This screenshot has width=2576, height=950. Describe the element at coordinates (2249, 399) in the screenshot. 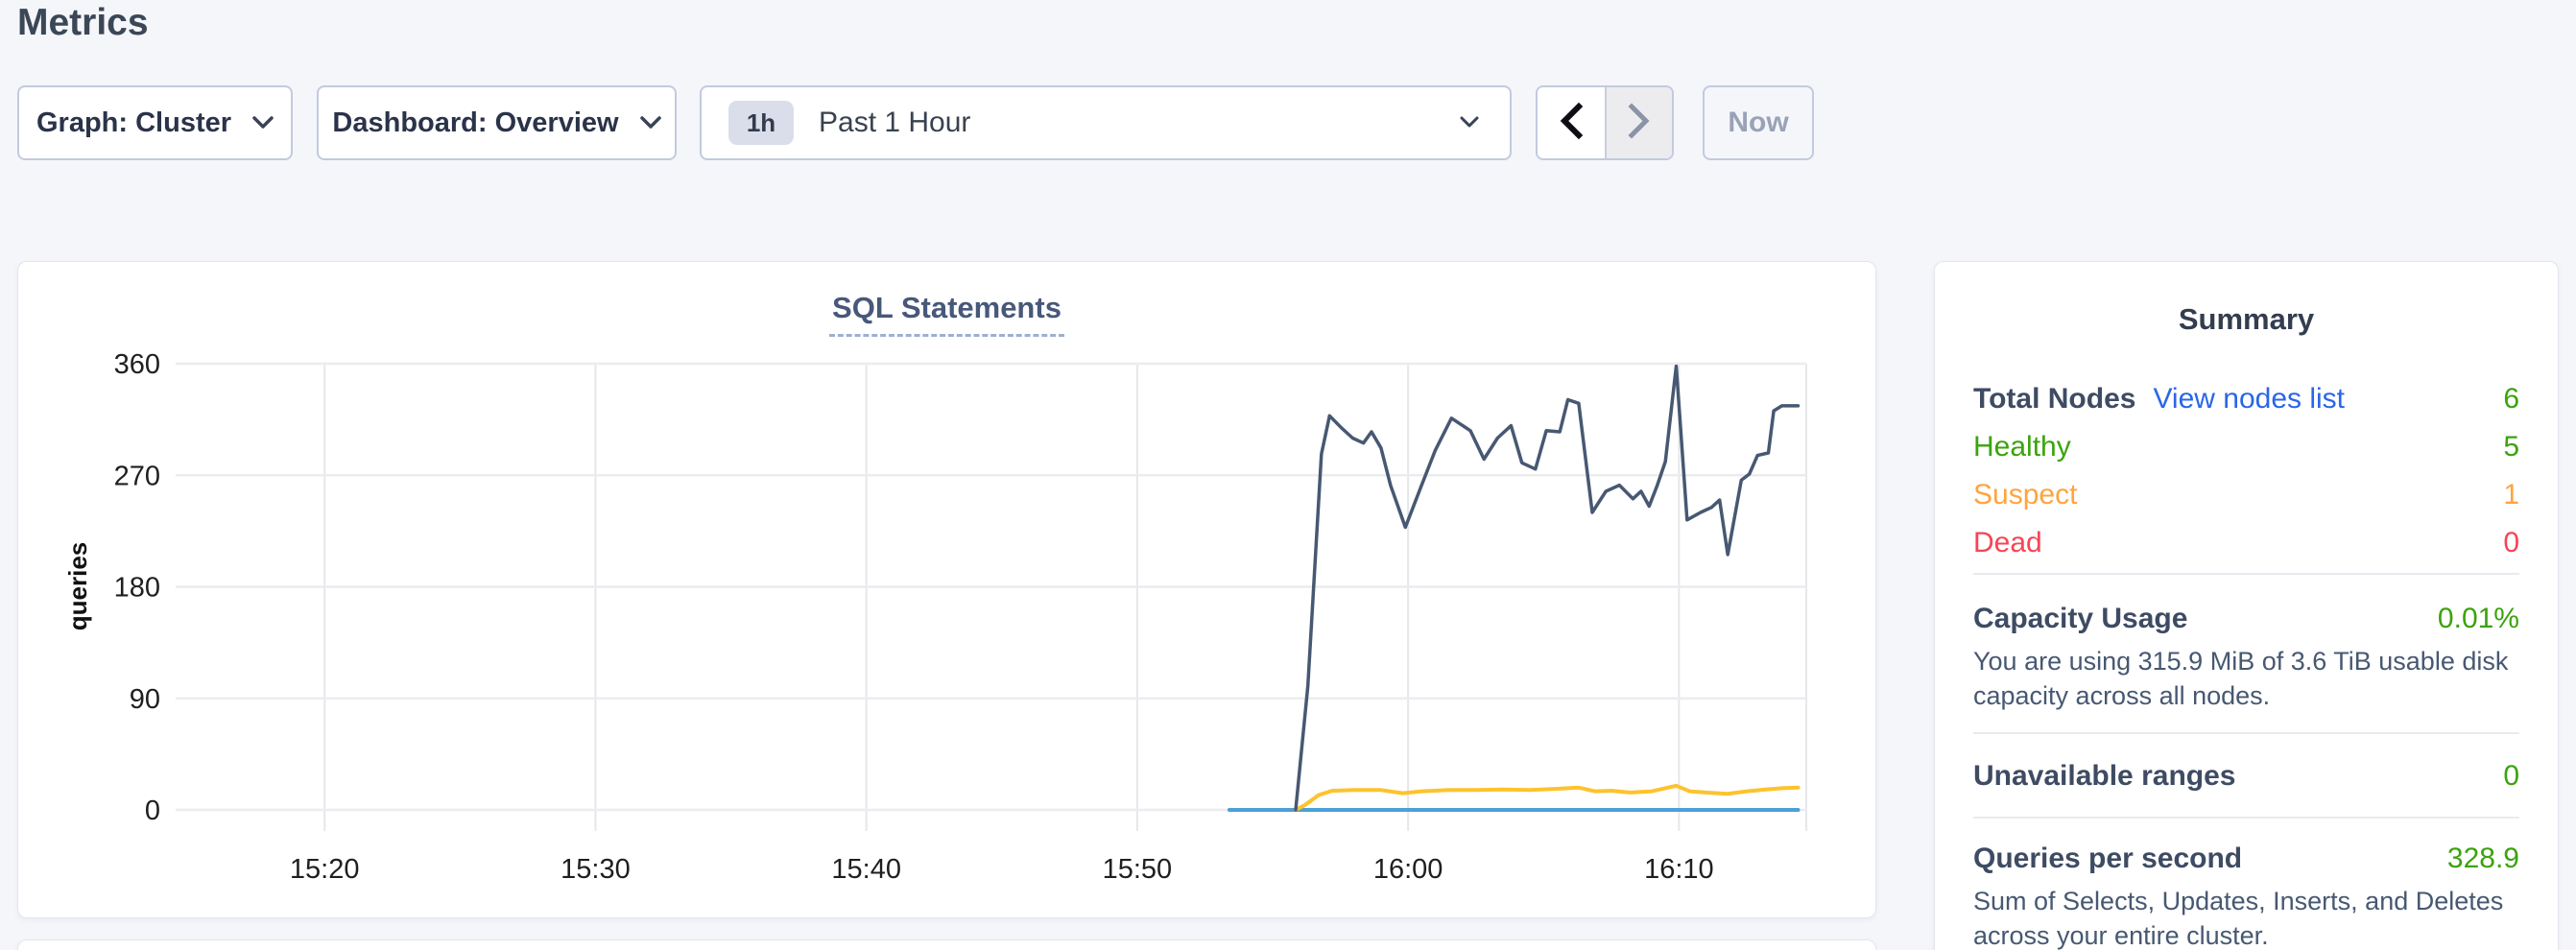

I see `view-nodes-list-link: View nodes list` at that location.